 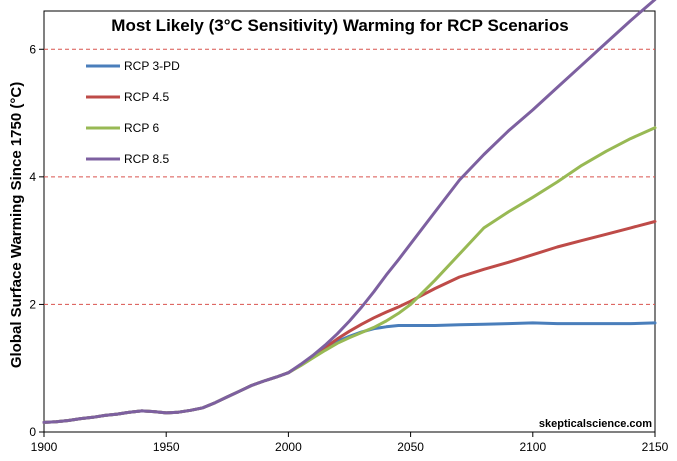 I want to click on x-tick-label: 1950, so click(x=166, y=447).